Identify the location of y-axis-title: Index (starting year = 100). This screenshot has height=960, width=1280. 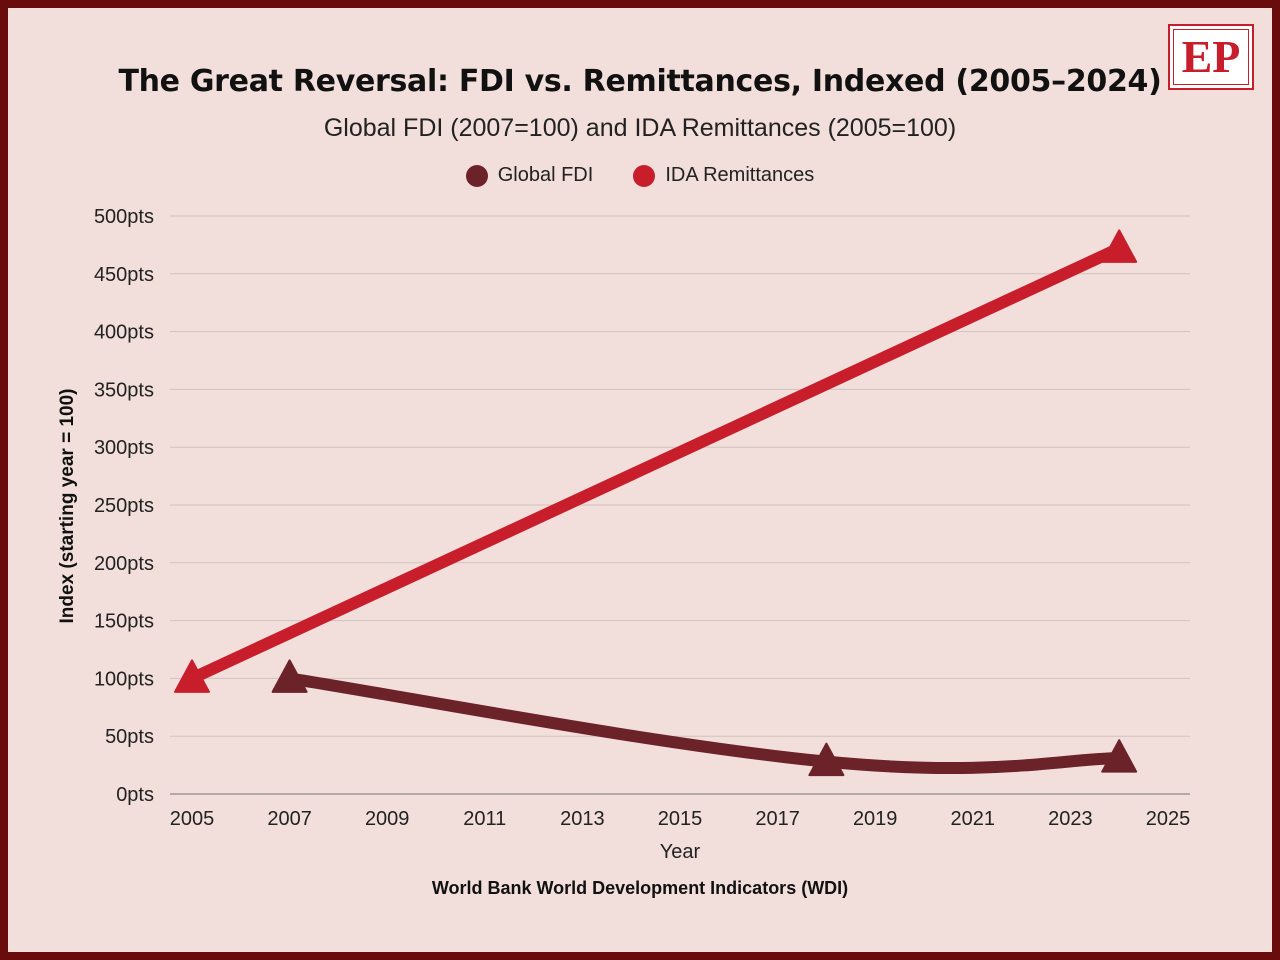
(67, 506).